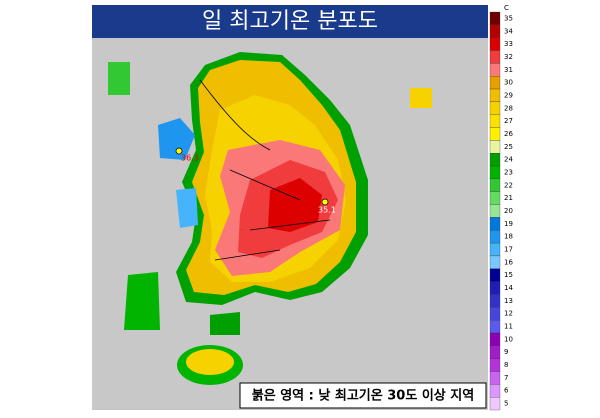 This screenshot has width=600, height=418. I want to click on colorbar-label: 28, so click(508, 108).